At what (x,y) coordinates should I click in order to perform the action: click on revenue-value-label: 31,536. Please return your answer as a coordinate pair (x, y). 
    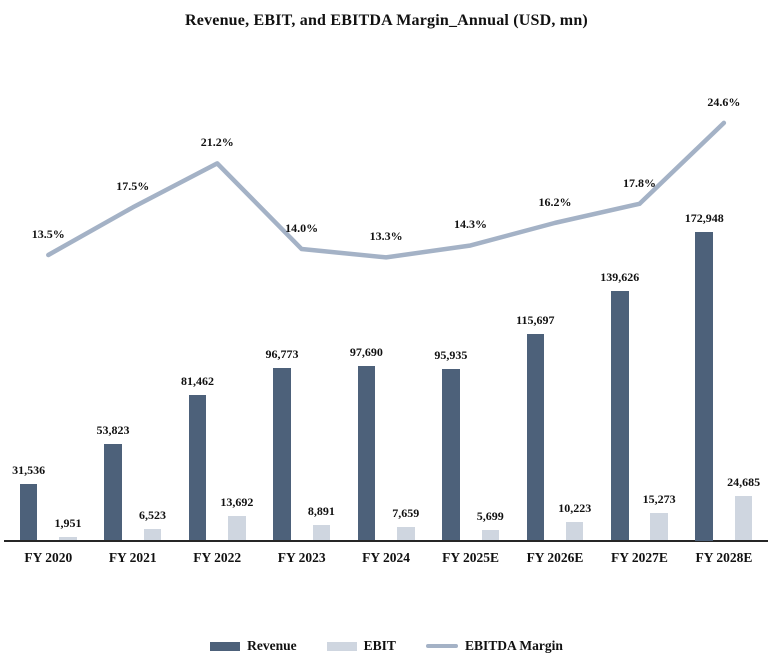
    Looking at the image, I should click on (29, 470).